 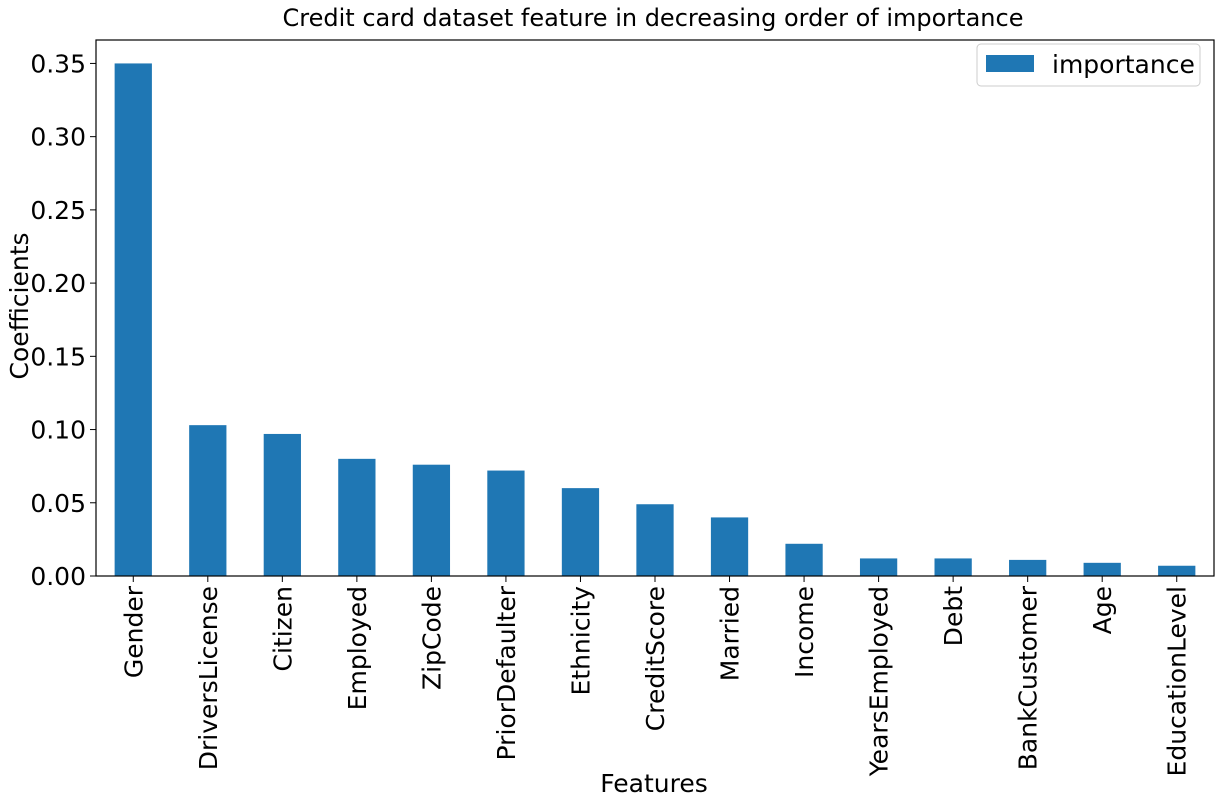 What do you see at coordinates (1028, 677) in the screenshot?
I see `x-tick-label: BankCustomer` at bounding box center [1028, 677].